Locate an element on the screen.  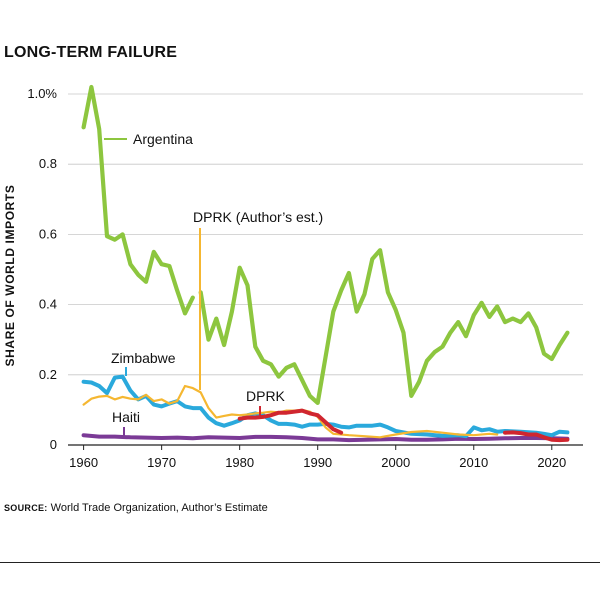
series-line-dprk-author-s-est is located at coordinates (290, 411).